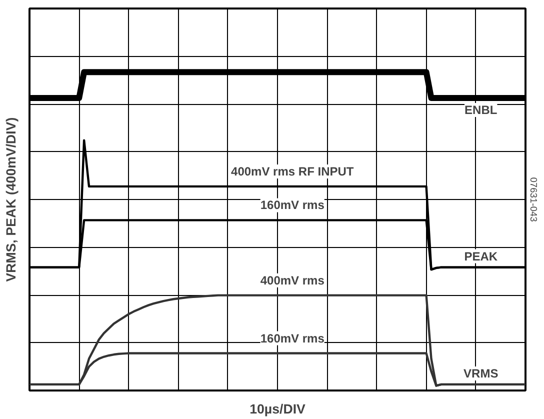  I want to click on y-axis-title: VRMS, PEAK (400mV/DIV), so click(11, 199).